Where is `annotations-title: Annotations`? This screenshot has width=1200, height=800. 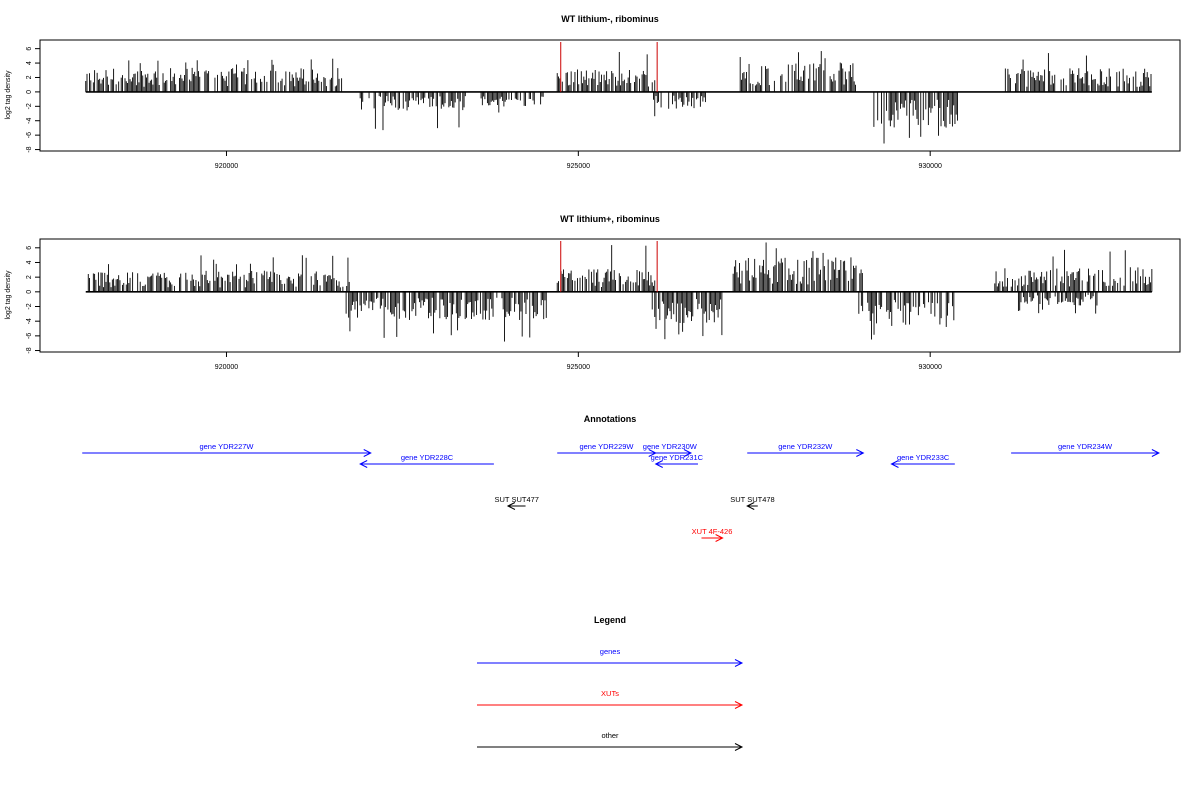
annotations-title: Annotations is located at coordinates (610, 419).